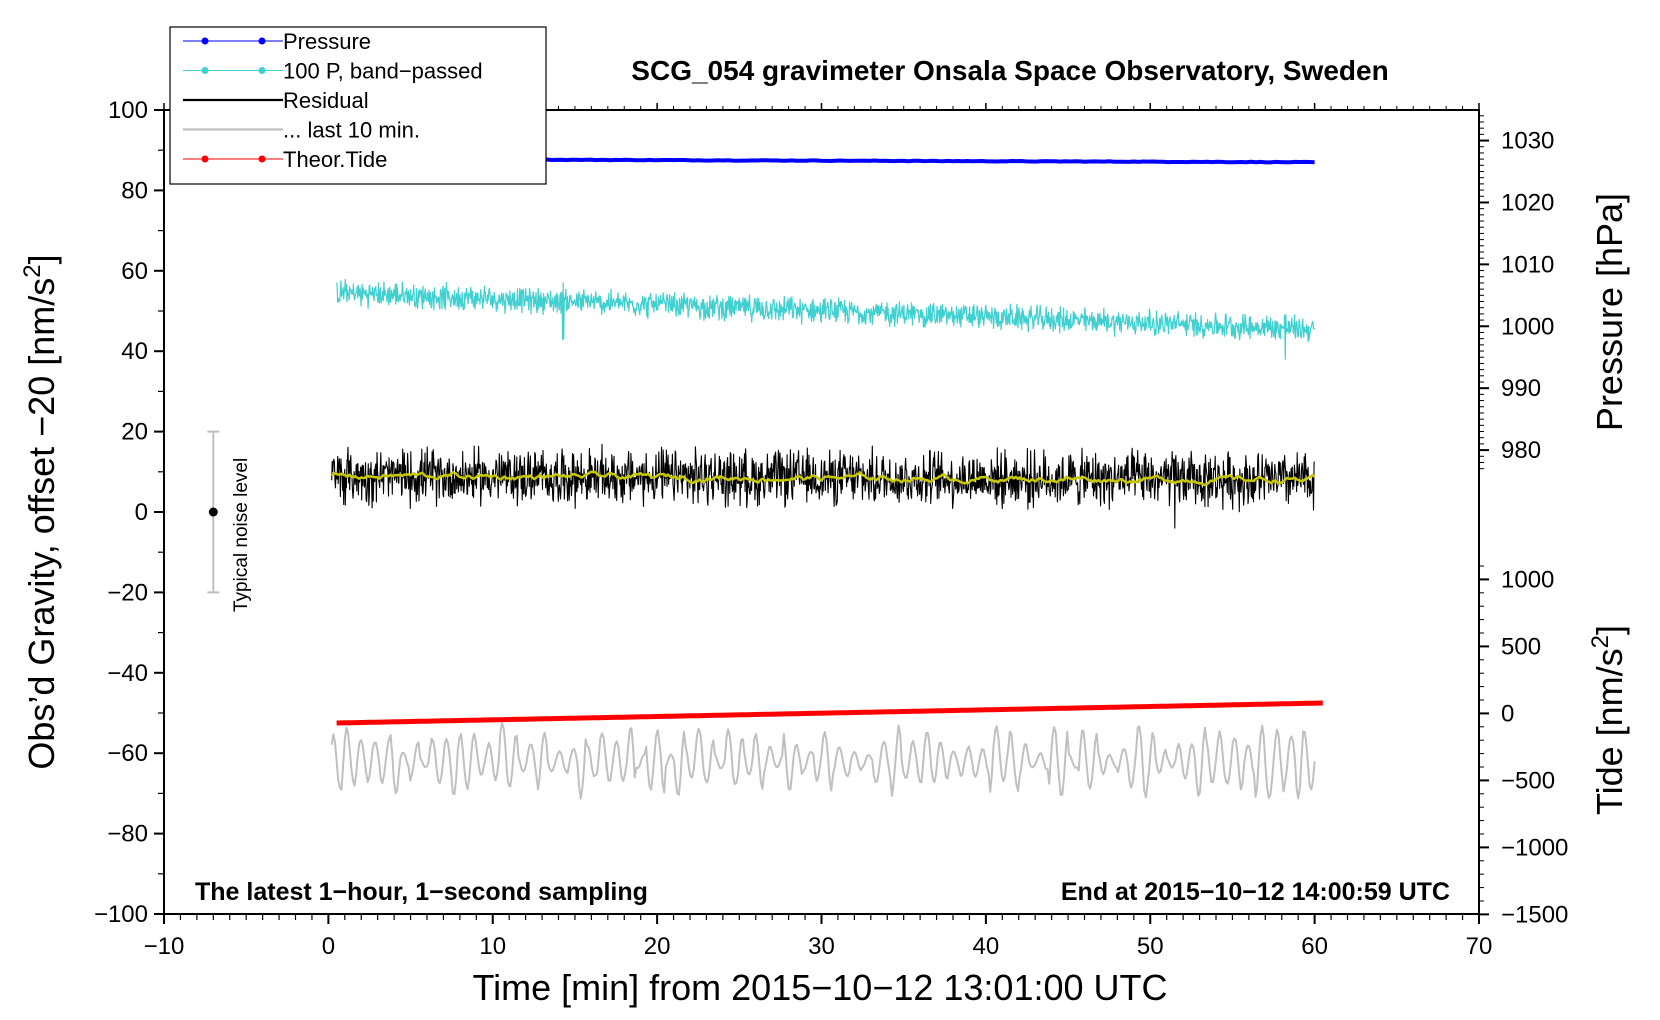 The image size is (1660, 1020). Describe the element at coordinates (127, 834) in the screenshot. I see `y-tick-label: −80` at that location.